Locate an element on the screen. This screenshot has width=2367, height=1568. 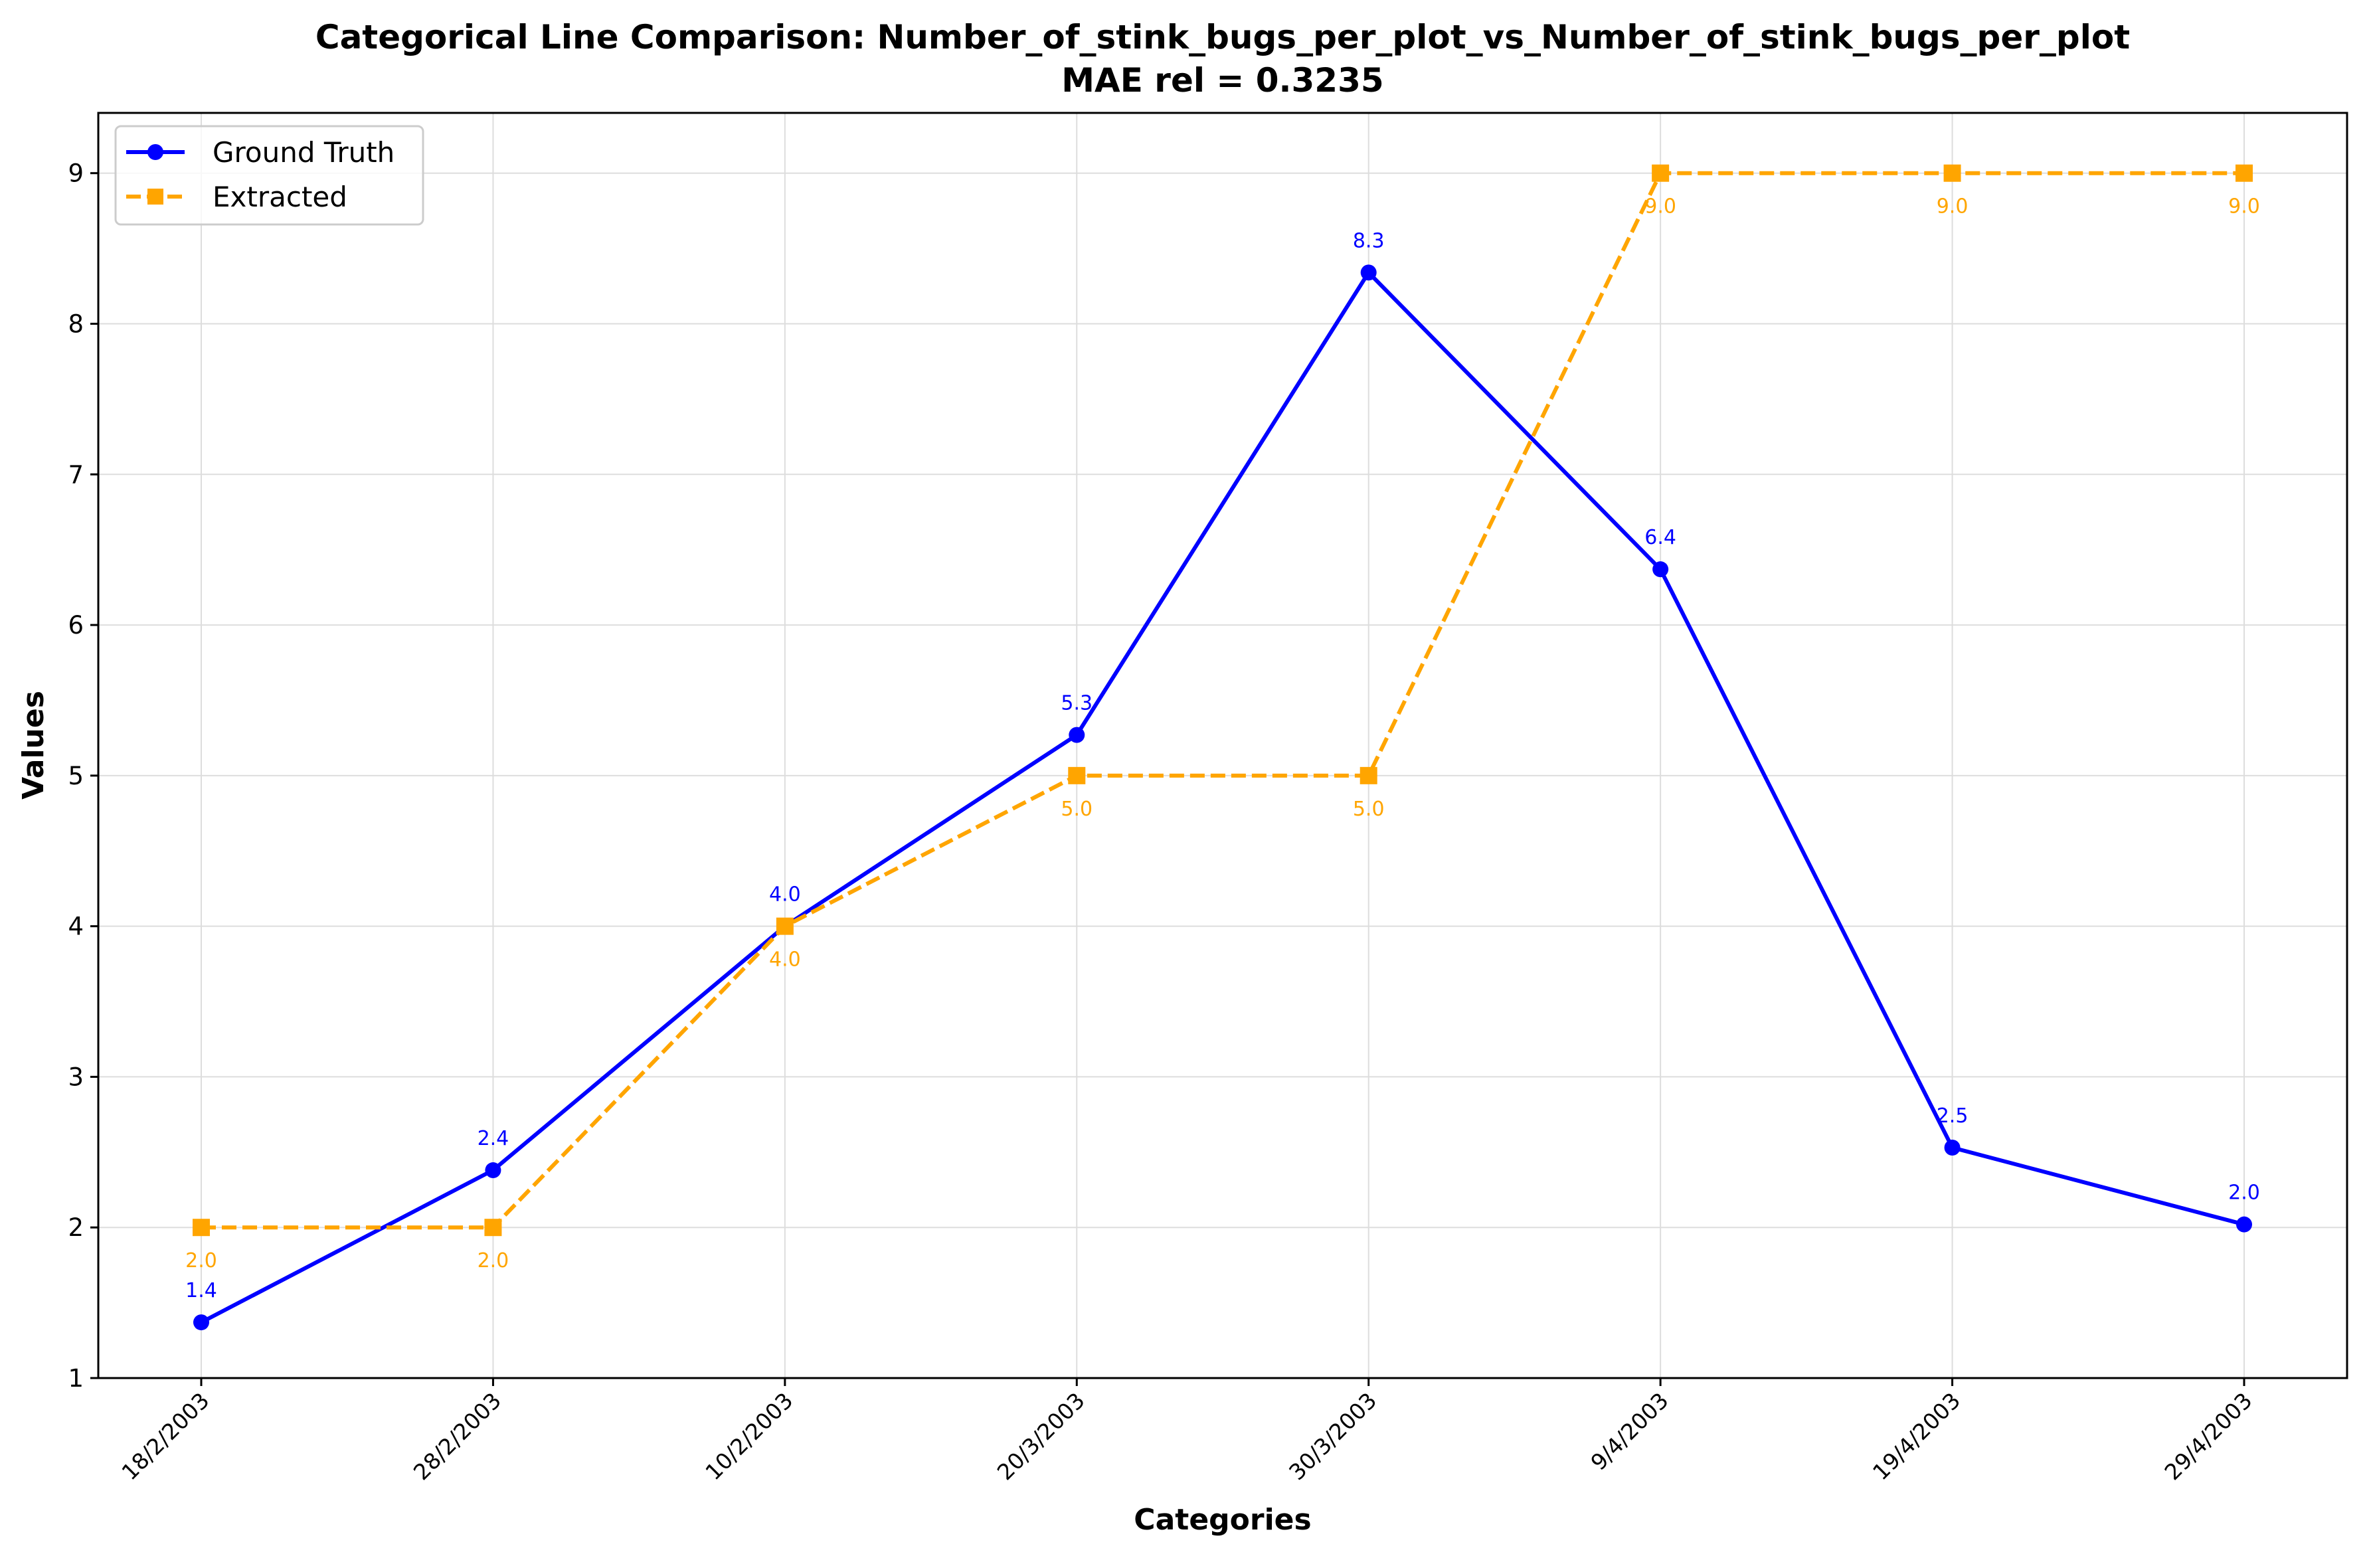
ground-truth-data-label: 2.4 is located at coordinates (493, 1138).